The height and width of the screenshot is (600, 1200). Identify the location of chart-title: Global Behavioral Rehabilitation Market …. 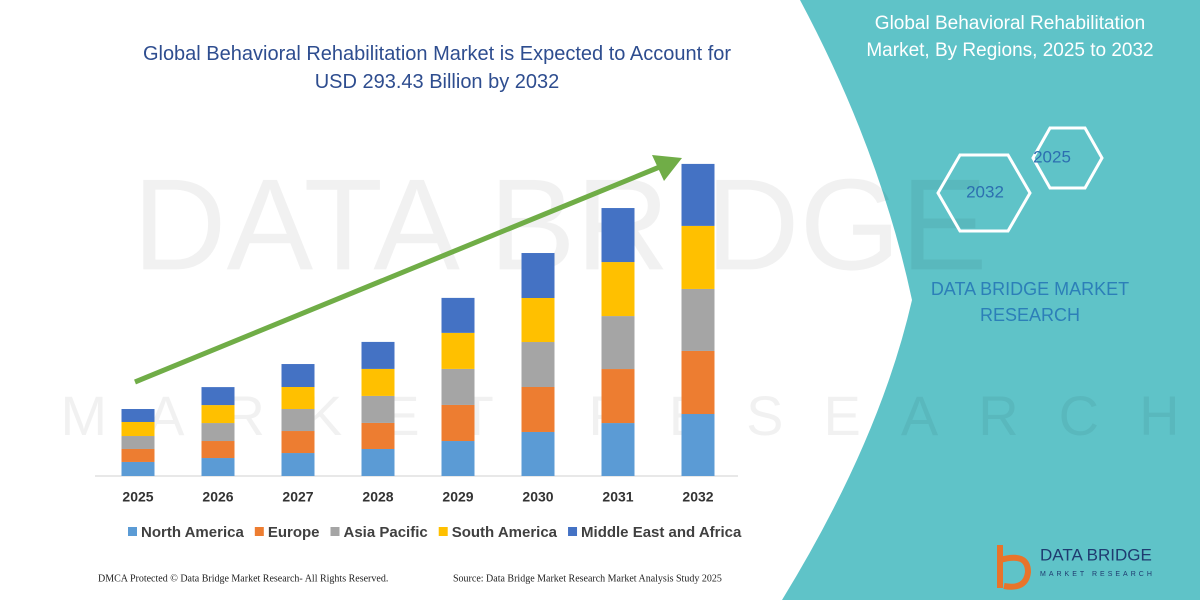
(437, 68).